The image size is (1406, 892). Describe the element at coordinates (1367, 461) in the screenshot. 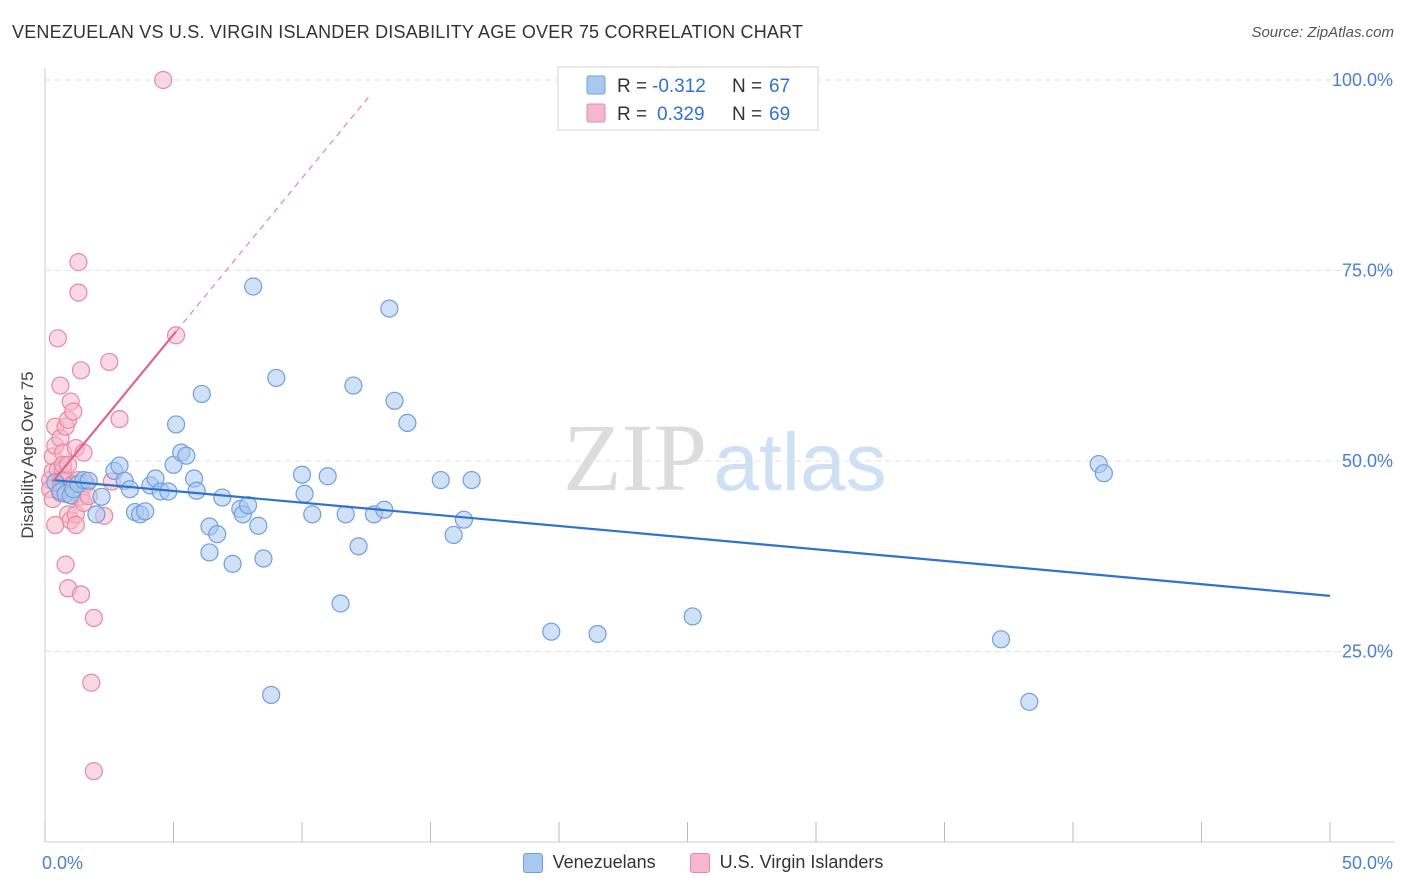

I see `y-tick-label: 50.0%` at that location.